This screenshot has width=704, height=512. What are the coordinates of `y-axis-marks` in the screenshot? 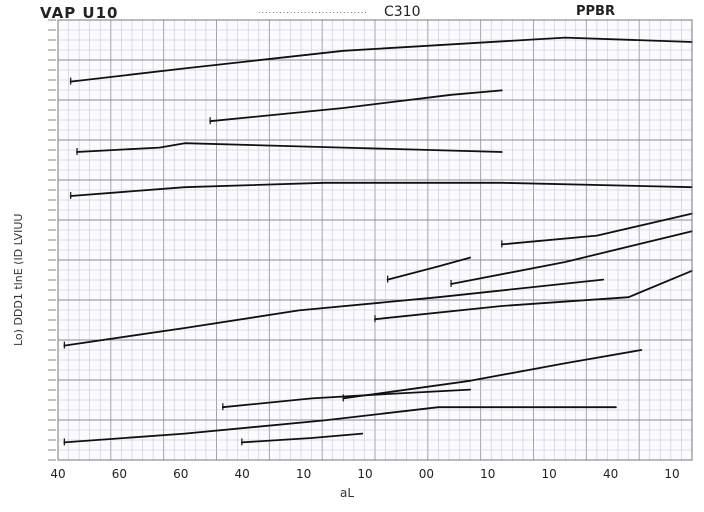 It's located at (52, 240).